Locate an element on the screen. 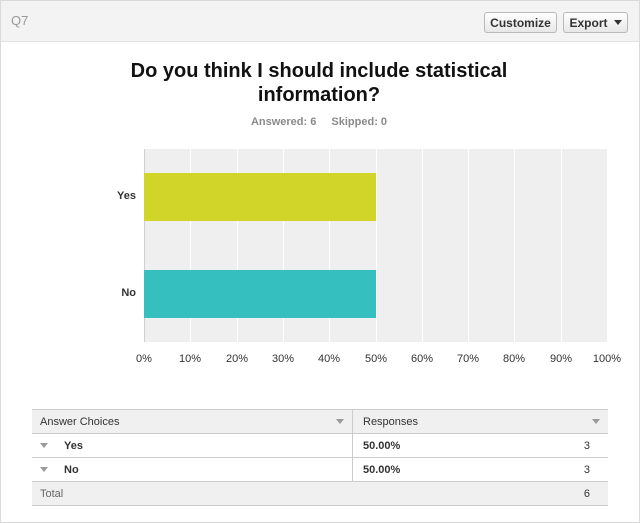  panel-header: Q7 Customize Export is located at coordinates (320, 21).